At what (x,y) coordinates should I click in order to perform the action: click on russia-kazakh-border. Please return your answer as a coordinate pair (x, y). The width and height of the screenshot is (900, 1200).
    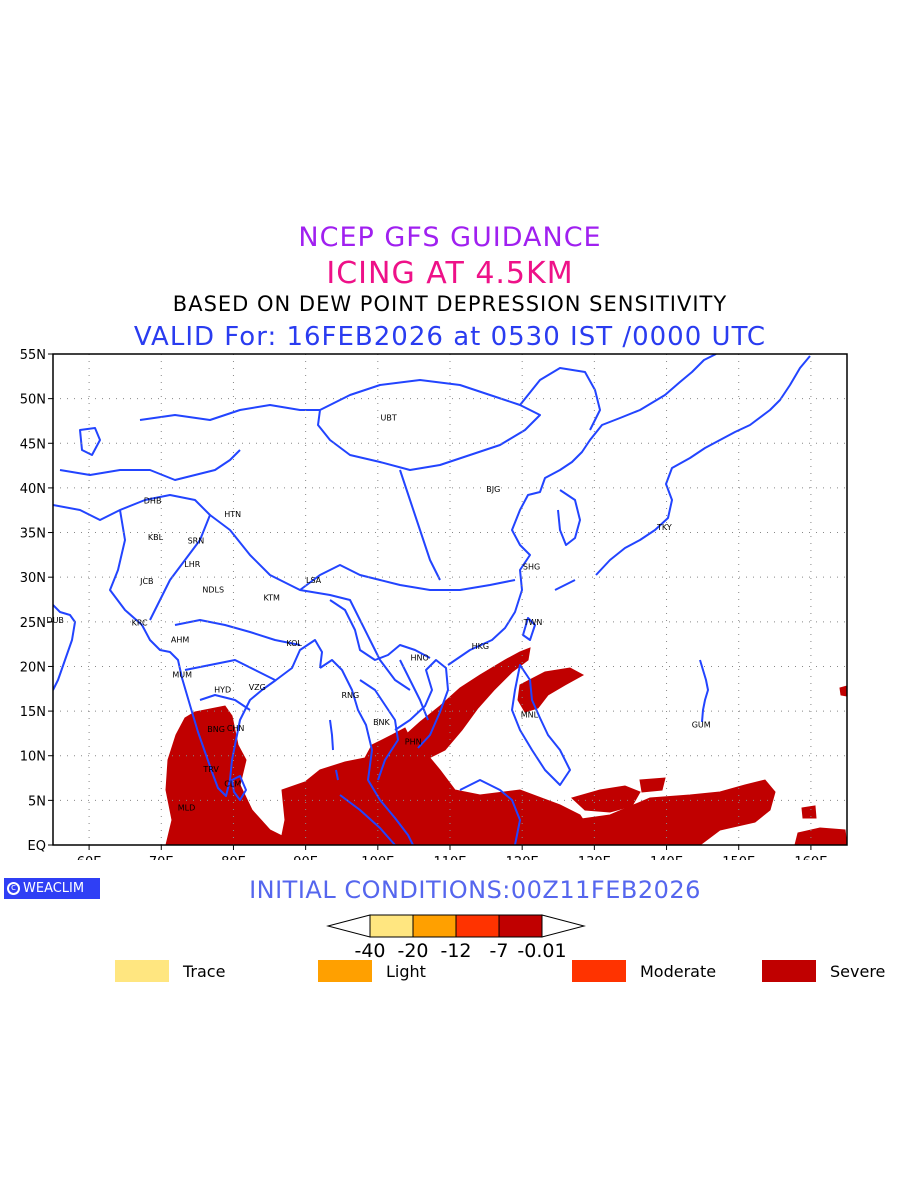
    Looking at the image, I should click on (229, 412).